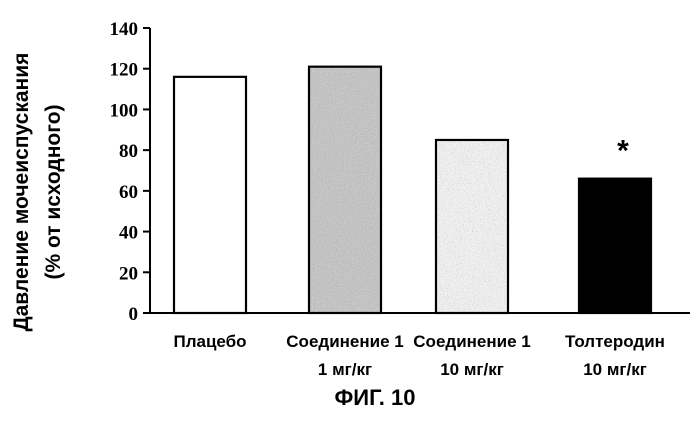 This screenshot has width=699, height=425. What do you see at coordinates (124, 110) in the screenshot?
I see `y-tick-label: 100` at bounding box center [124, 110].